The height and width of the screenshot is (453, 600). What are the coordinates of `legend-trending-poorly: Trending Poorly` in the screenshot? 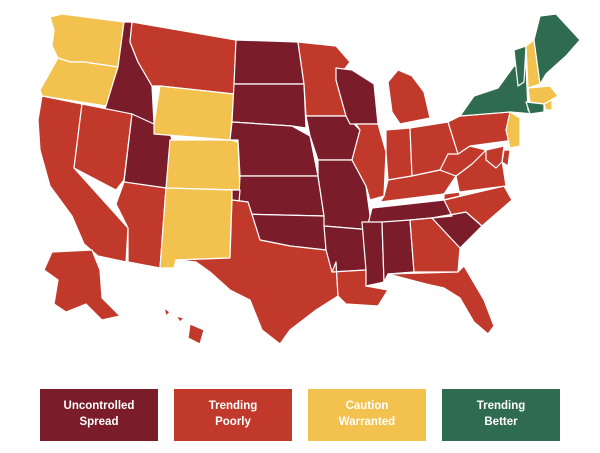 It's located at (233, 415).